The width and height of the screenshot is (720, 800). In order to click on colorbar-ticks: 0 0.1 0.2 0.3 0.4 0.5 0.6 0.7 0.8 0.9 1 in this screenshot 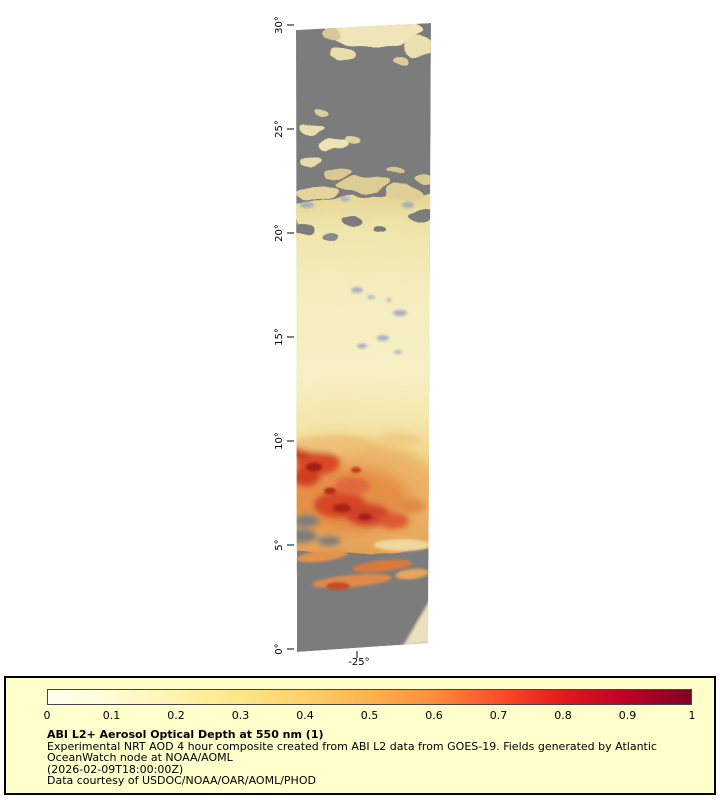, I will do `click(369, 716)`.